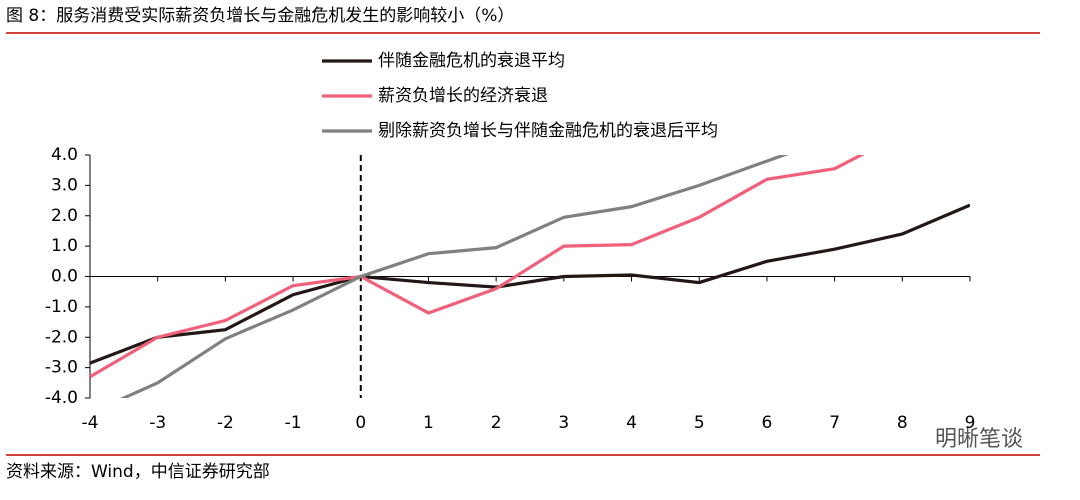 This screenshot has height=500, width=1080. I want to click on x-tick-label: 0, so click(360, 423).